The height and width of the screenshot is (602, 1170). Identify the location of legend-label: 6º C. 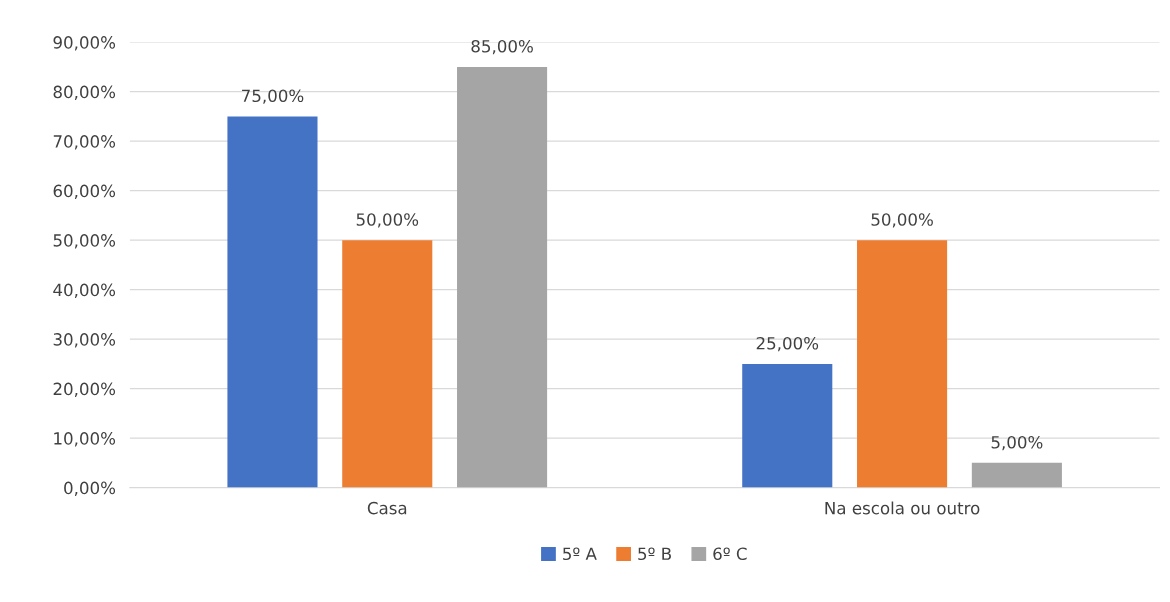
(730, 554).